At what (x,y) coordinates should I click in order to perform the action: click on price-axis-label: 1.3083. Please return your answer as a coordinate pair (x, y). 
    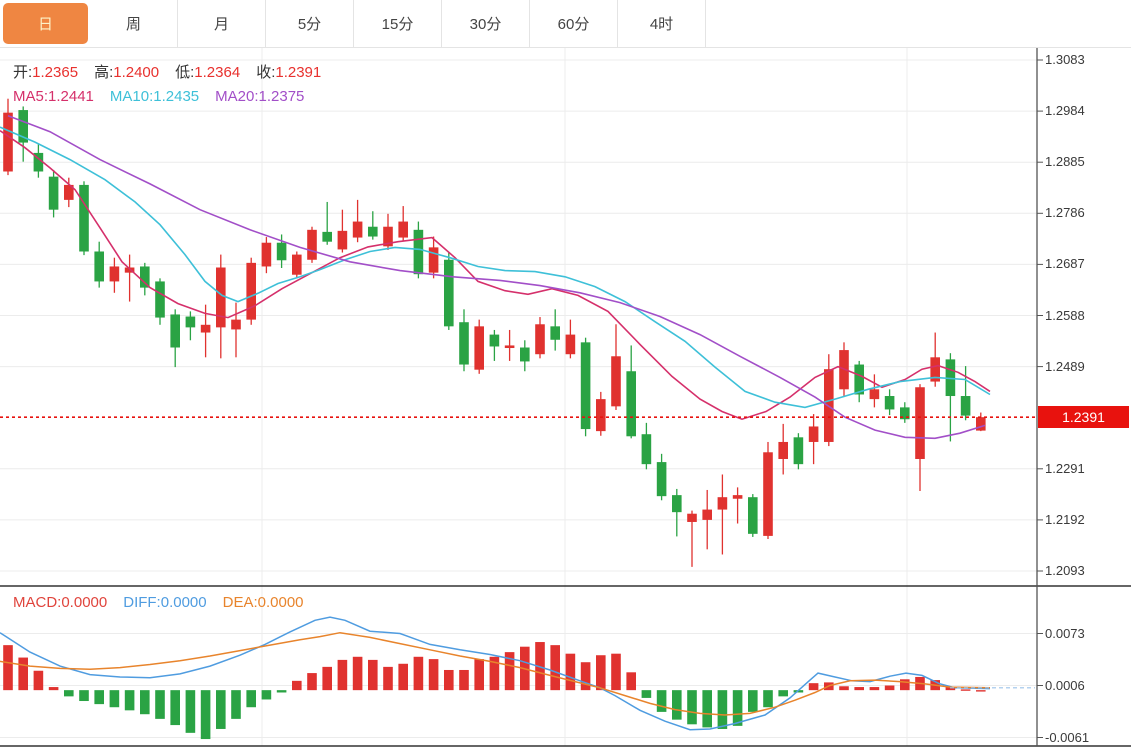
    Looking at the image, I should click on (1065, 59).